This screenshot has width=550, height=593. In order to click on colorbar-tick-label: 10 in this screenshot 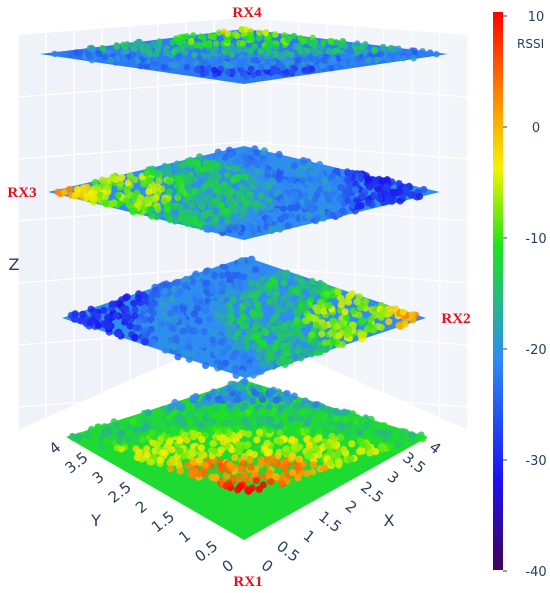, I will do `click(536, 17)`.